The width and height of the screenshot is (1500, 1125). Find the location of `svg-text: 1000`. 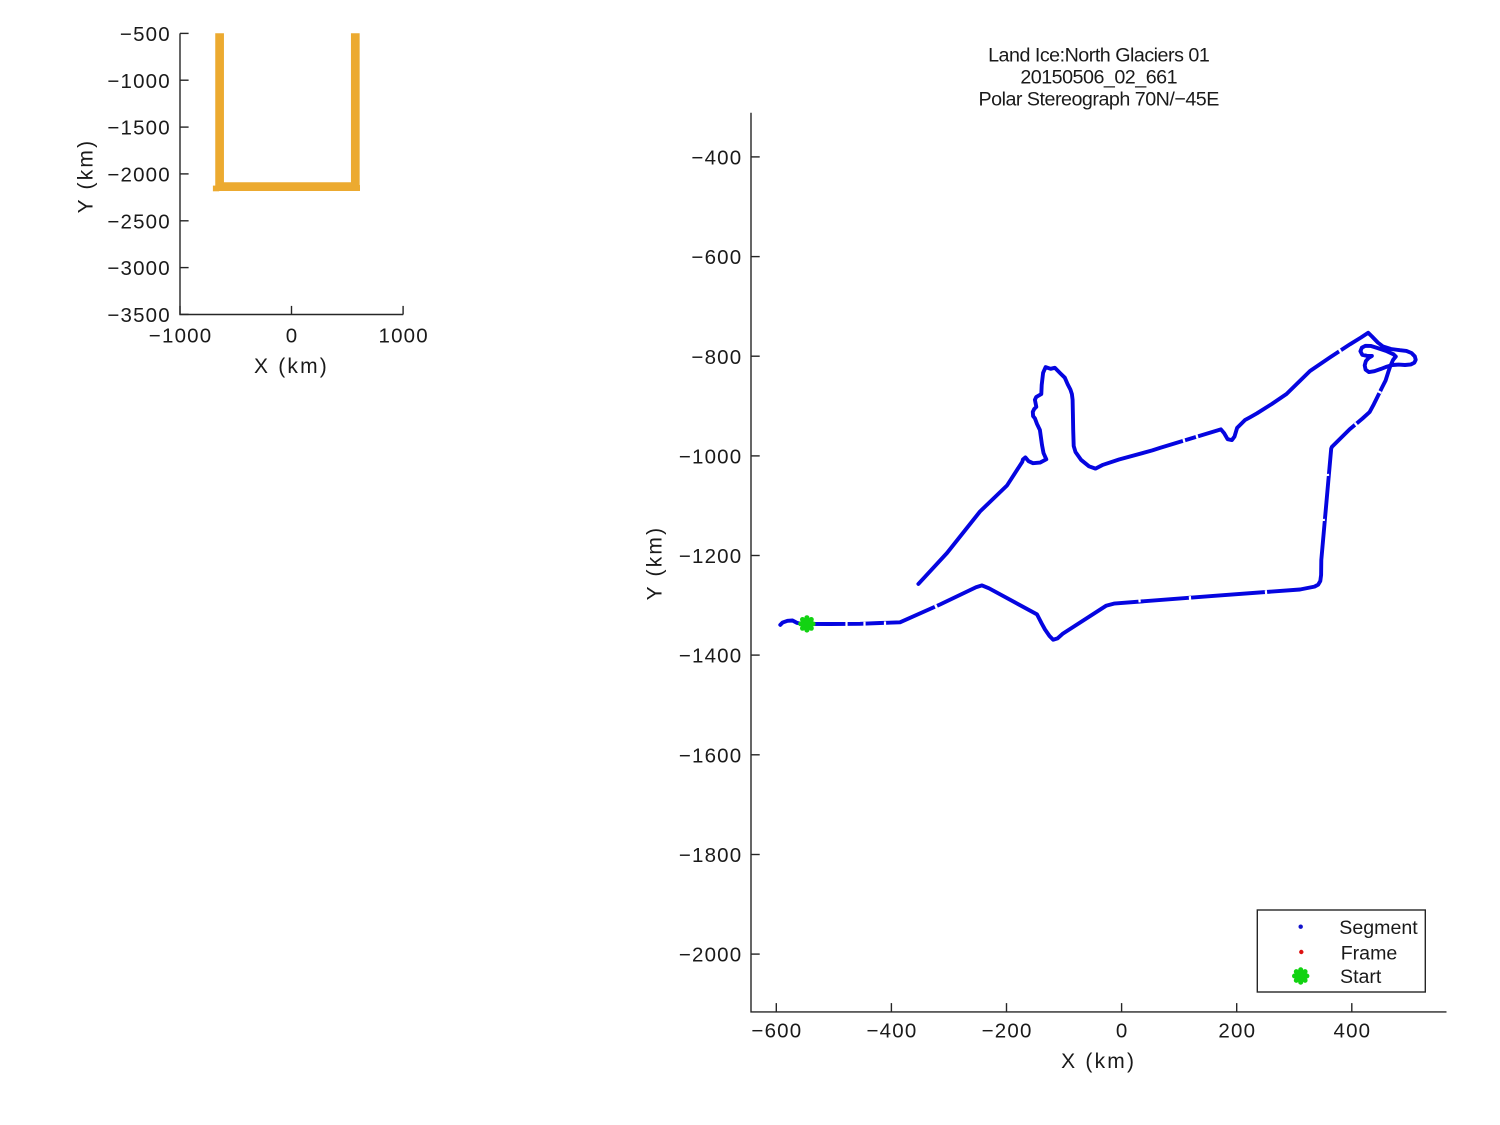

svg-text: 1000 is located at coordinates (403, 336).